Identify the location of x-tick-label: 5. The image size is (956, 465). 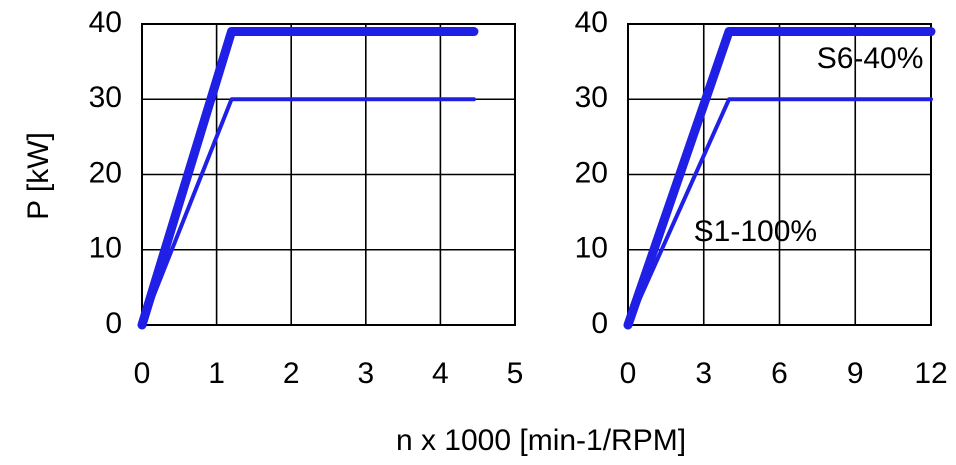
(515, 373).